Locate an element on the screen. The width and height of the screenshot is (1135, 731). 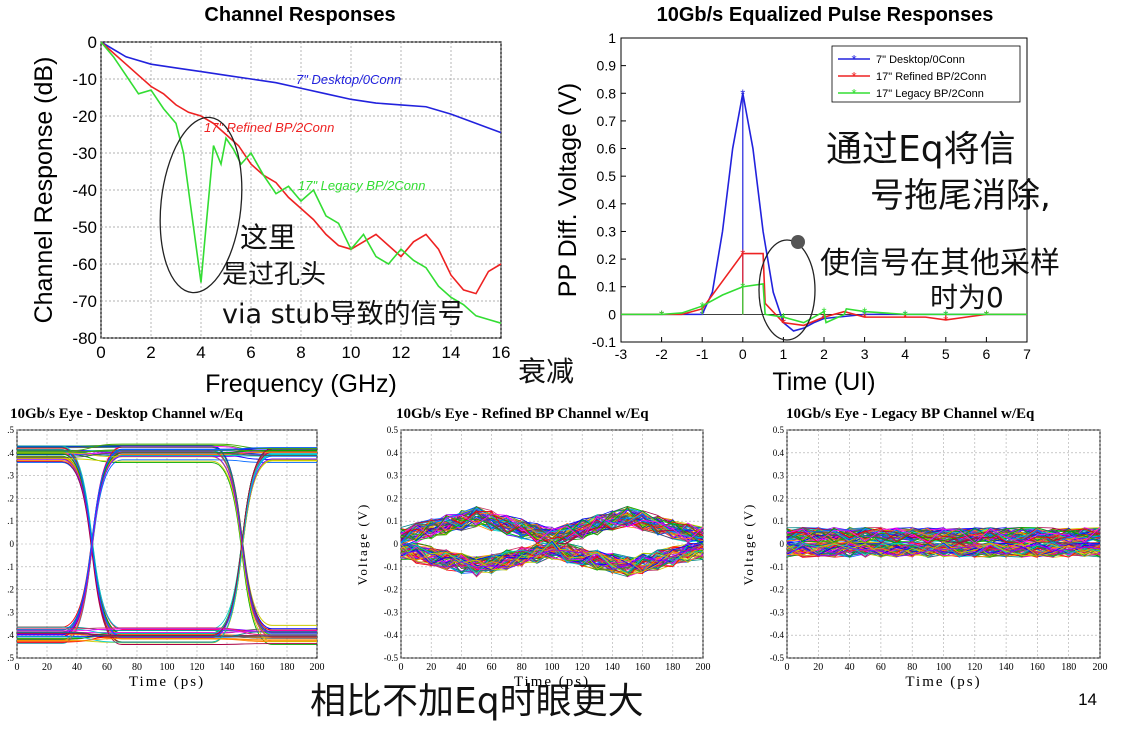
x-tick-label: 180 is located at coordinates (1068, 667).